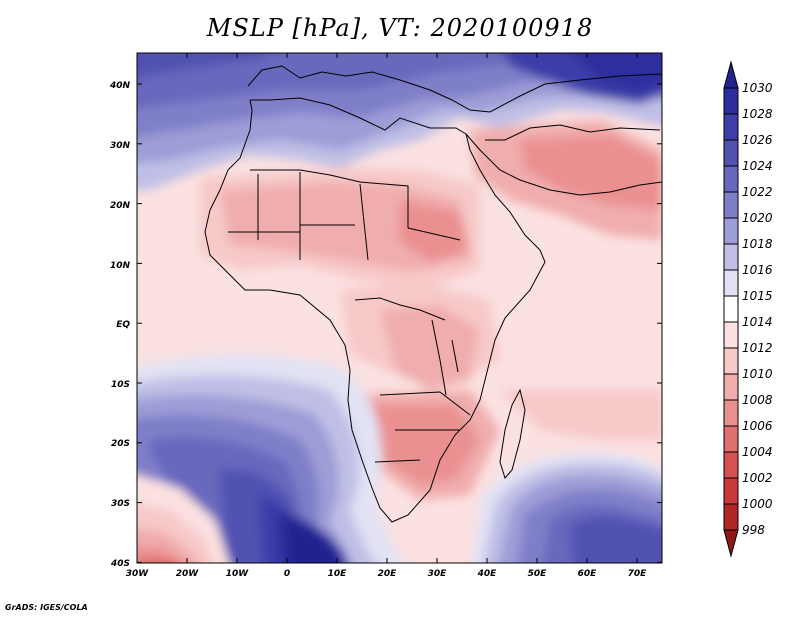  Describe the element at coordinates (731, 543) in the screenshot. I see `colorbar-cap-bottom` at that location.